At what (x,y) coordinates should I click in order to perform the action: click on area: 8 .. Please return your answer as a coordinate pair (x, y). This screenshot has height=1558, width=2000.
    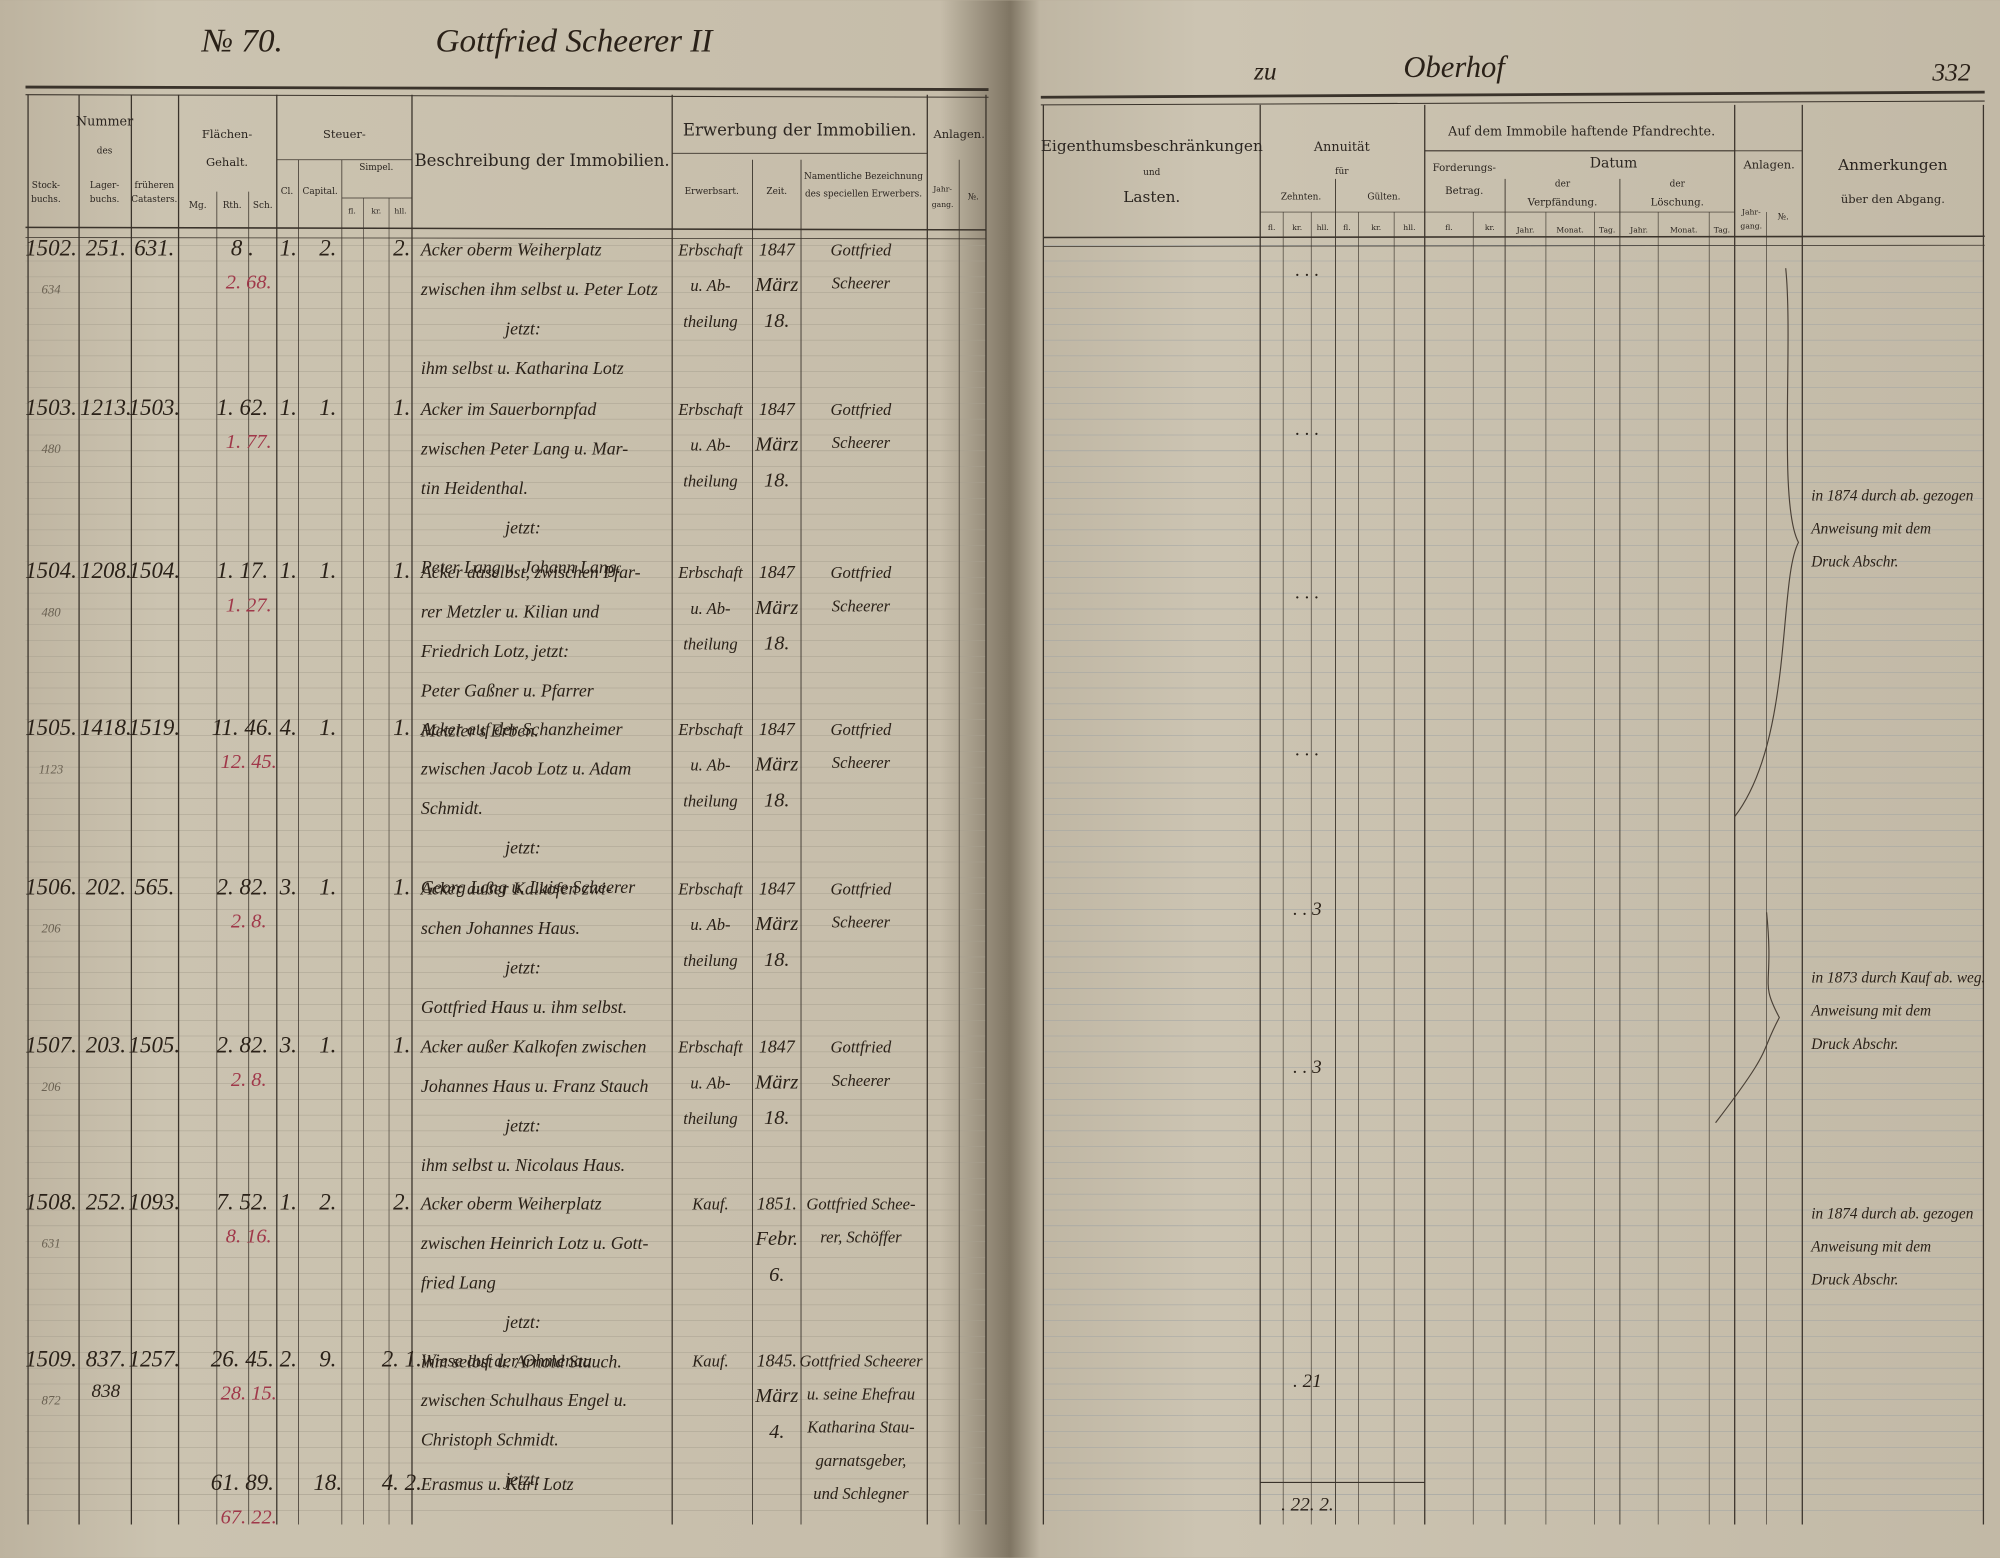
    Looking at the image, I should click on (242, 247).